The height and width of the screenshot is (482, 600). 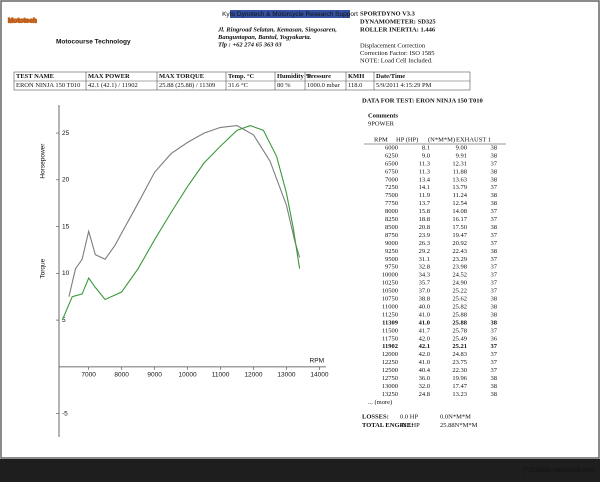 What do you see at coordinates (398, 29) in the screenshot?
I see `dyno-info: ROLLER INERTIA: 1.446` at bounding box center [398, 29].